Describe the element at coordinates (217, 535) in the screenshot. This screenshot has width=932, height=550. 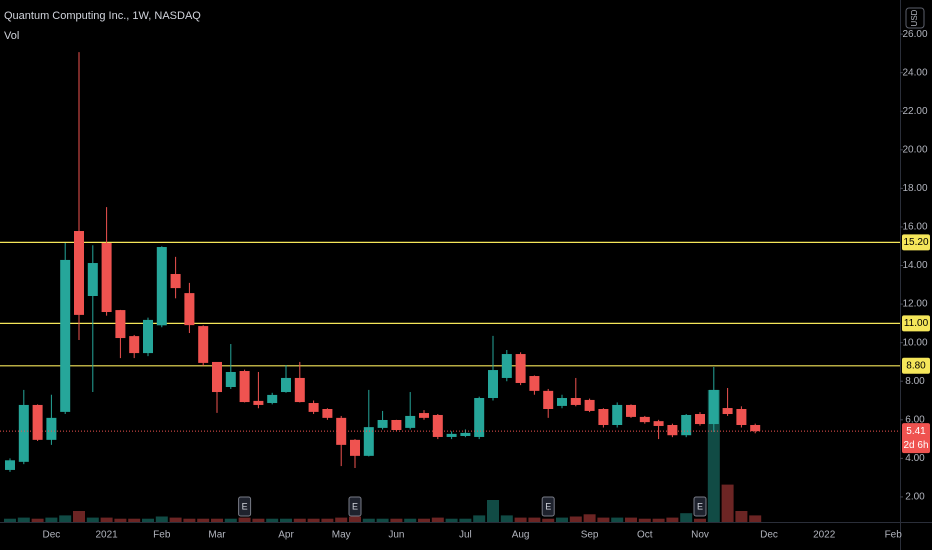
I see `x-tick-label: Mar` at that location.